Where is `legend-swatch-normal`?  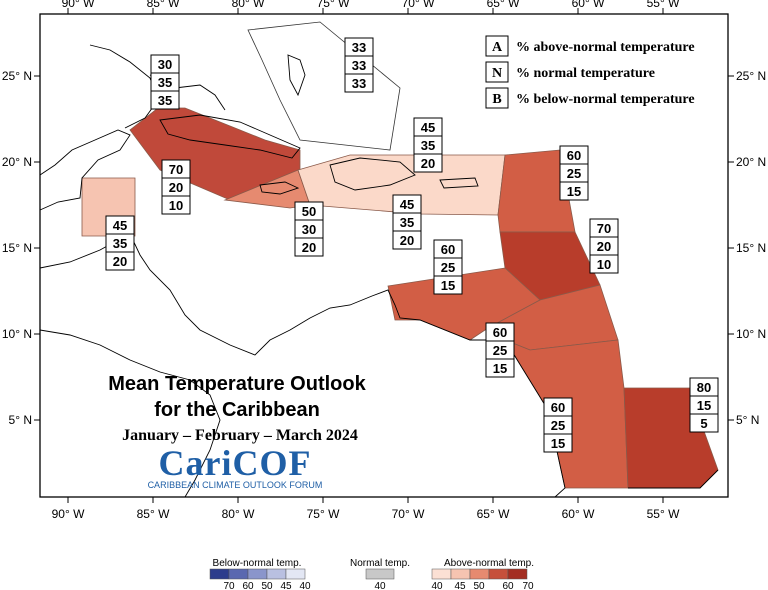
legend-swatch-normal is located at coordinates (380, 574).